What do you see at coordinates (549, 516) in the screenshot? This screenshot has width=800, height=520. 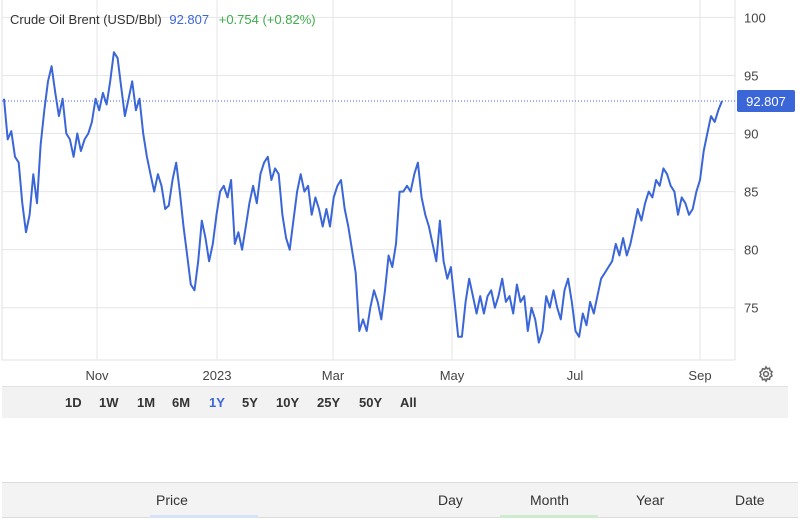 I see `month-column-indicator` at bounding box center [549, 516].